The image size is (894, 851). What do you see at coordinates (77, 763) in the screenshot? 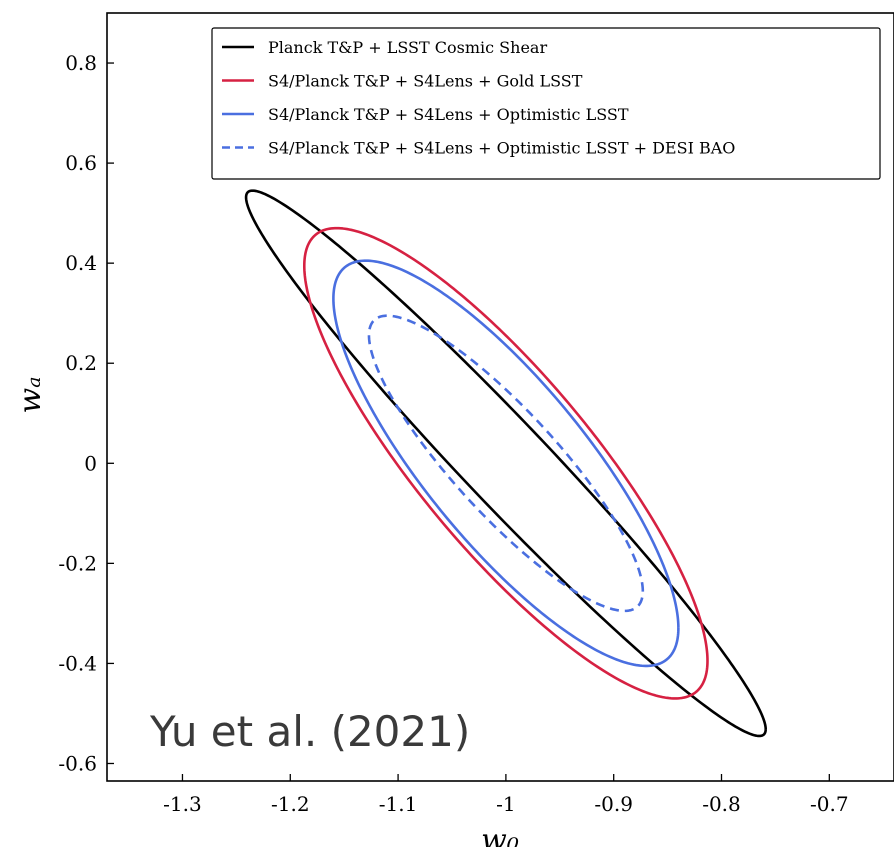
I see `y-tick-label: -0.6` at bounding box center [77, 763].